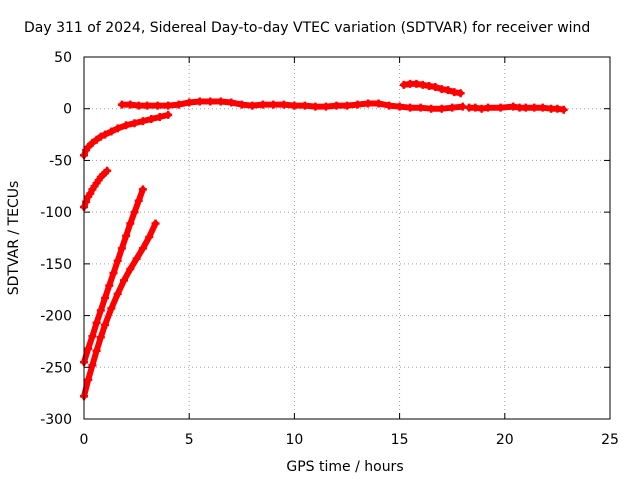 Image resolution: width=640 pixels, height=480 pixels. What do you see at coordinates (505, 440) in the screenshot?
I see `x-tick-label: 20` at bounding box center [505, 440].